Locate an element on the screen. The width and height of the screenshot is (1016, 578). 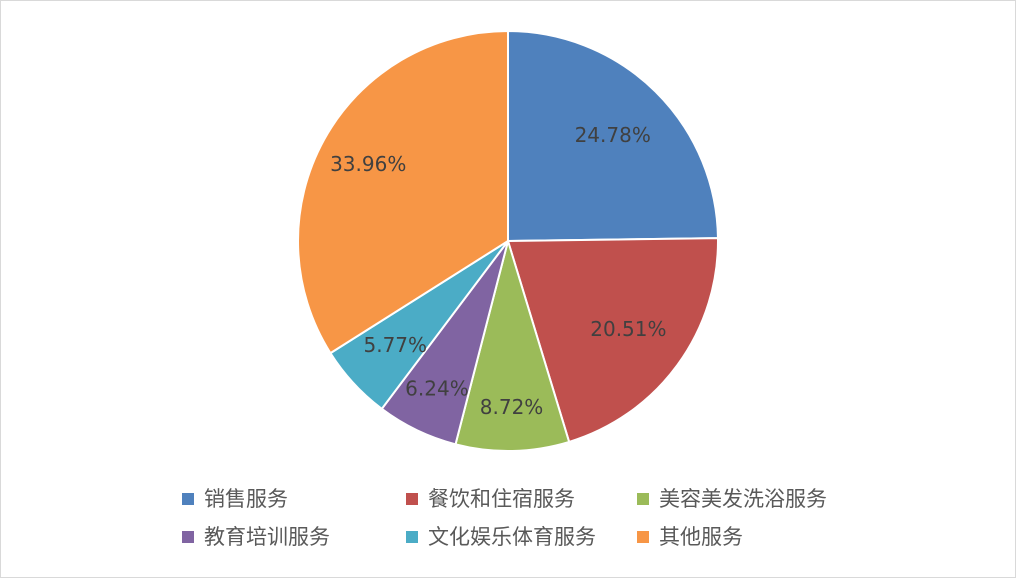
legend-label: 销售服务 is located at coordinates (246, 499).